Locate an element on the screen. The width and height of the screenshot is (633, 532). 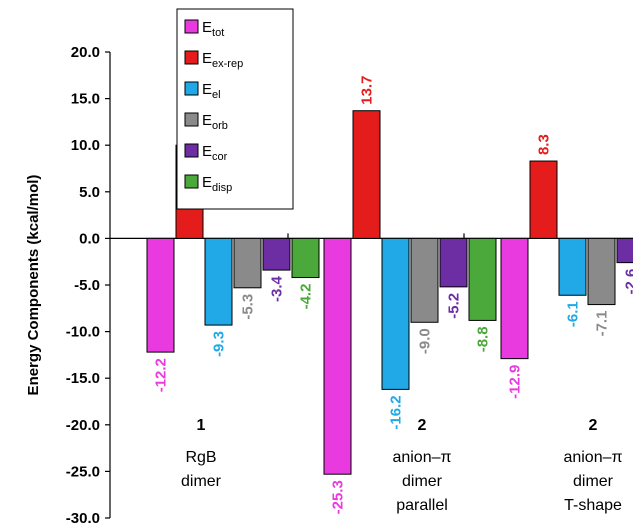
data-label: -7.1 is located at coordinates (602, 324).